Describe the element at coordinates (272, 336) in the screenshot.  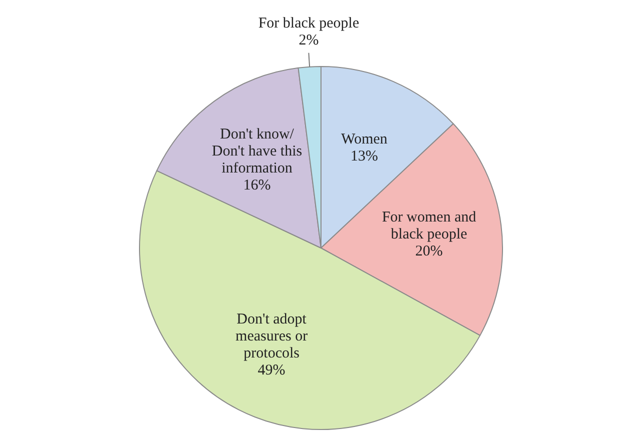
I see `slice-label: Don't adopt measures or protocols` at that location.